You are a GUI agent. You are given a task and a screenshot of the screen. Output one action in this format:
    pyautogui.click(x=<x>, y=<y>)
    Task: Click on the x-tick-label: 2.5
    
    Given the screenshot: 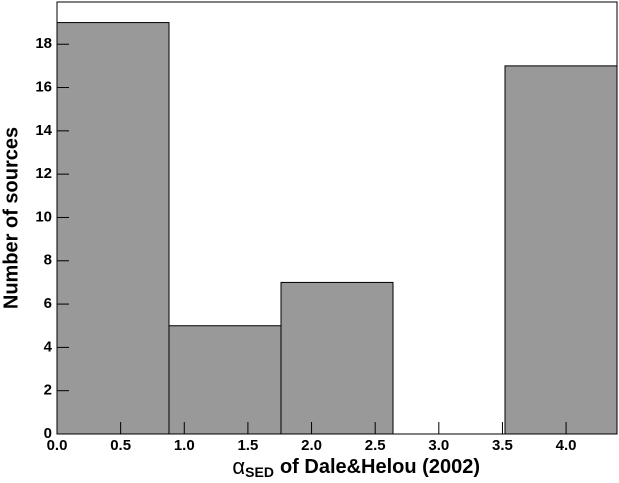 What is the action you would take?
    pyautogui.click(x=375, y=445)
    